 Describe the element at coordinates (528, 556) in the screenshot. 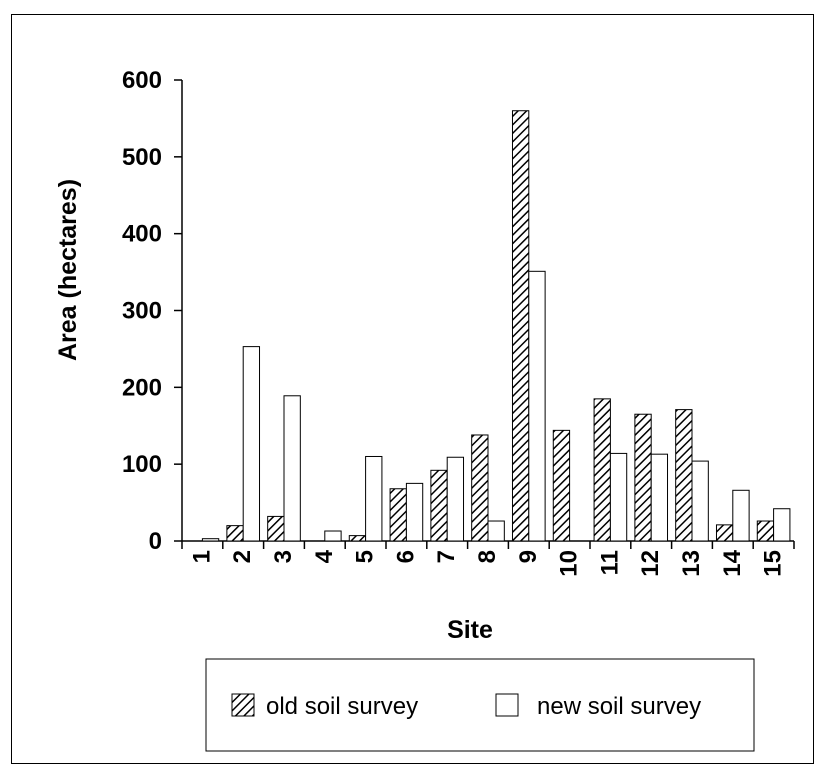

I see `x-tick-label: 9` at that location.